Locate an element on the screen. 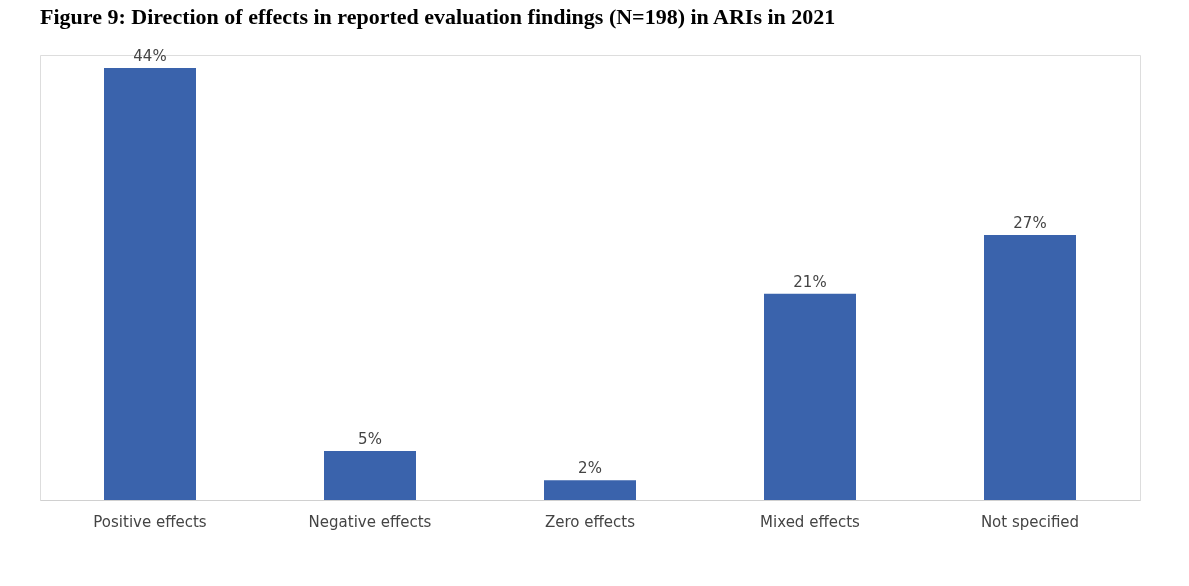  chart-title: Figure 9: Direction of effects in reported evaluation findings (N=198) in ARIs in 2021 is located at coordinates (438, 16).